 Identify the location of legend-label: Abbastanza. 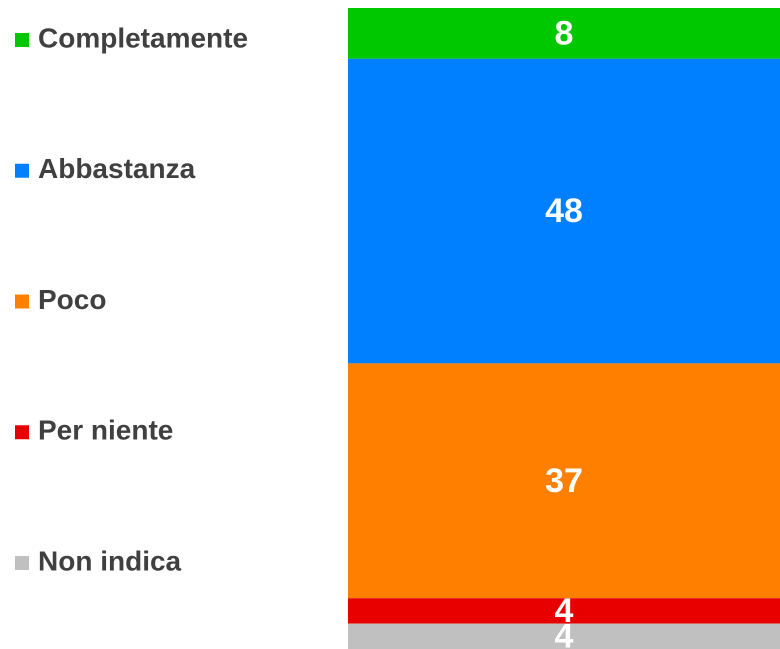
(117, 168).